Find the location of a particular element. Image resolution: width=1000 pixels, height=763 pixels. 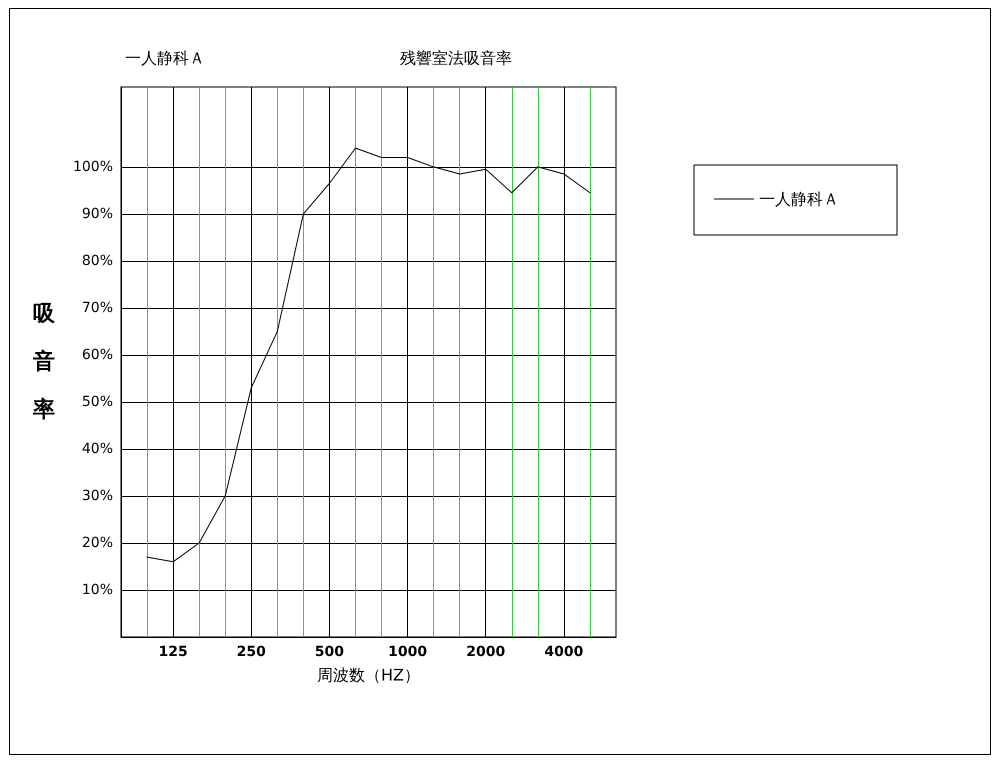

y-tick-label: 100% is located at coordinates (92, 166).